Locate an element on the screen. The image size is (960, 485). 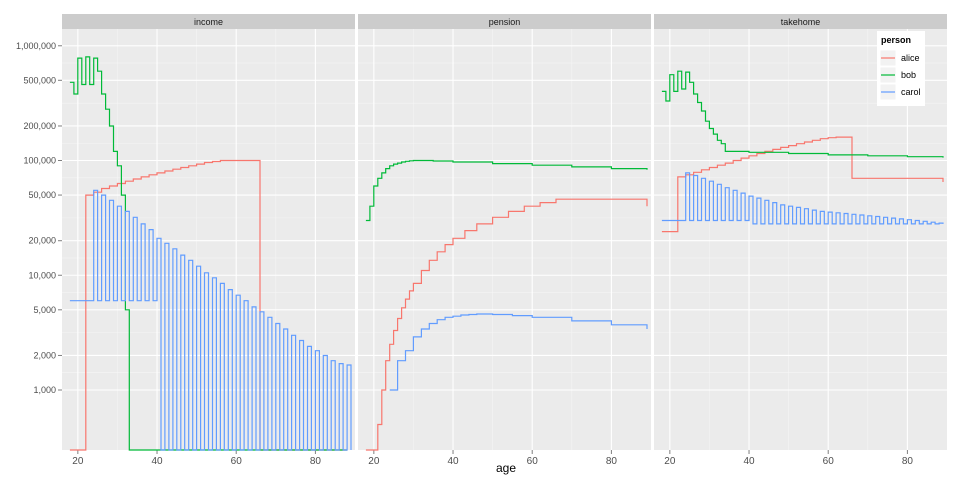
y-tick-label: 5,000 is located at coordinates (44, 310).